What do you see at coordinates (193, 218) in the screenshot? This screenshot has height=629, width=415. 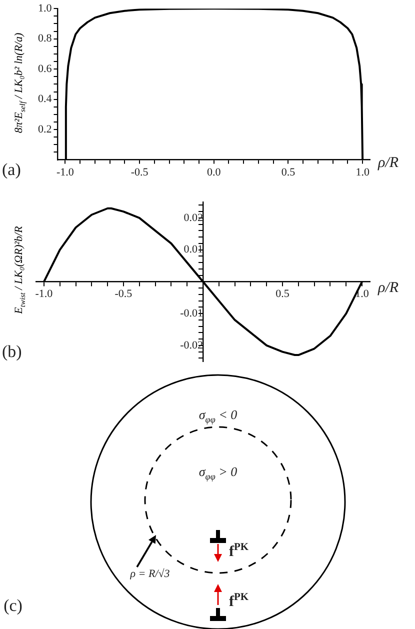 I see `y-tick-label: 0.02` at bounding box center [193, 218].